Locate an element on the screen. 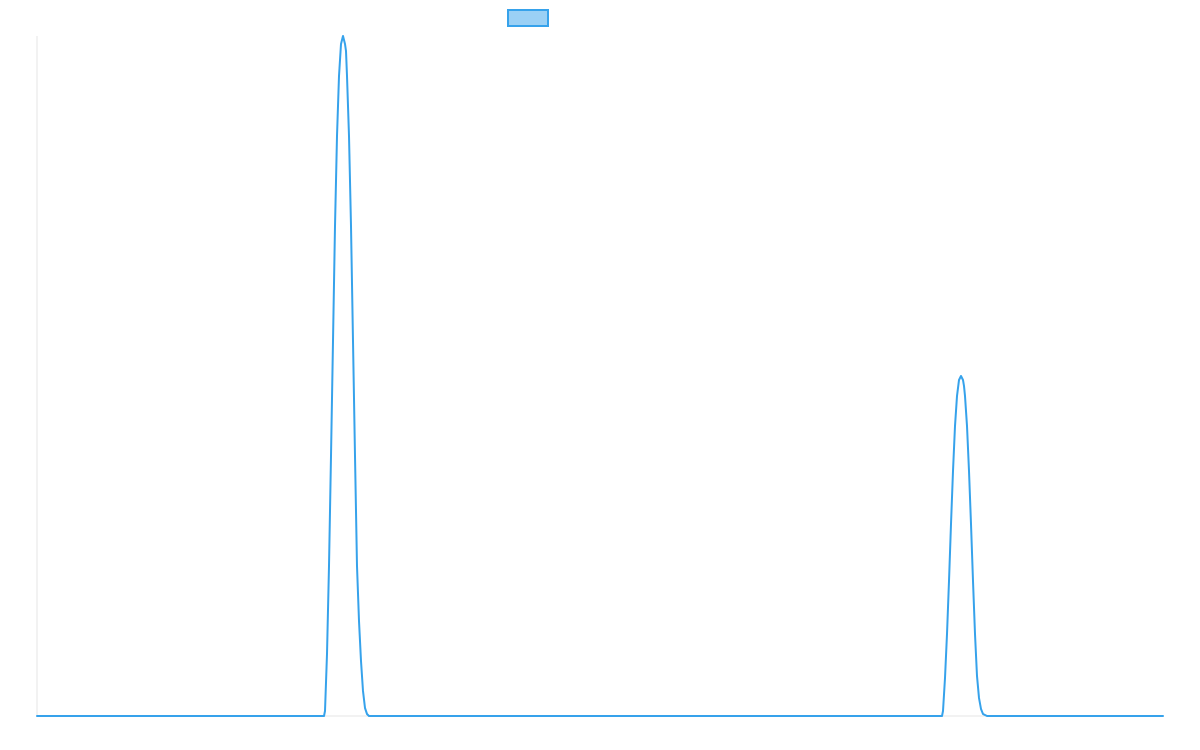  legend-swatch is located at coordinates (528, 18).